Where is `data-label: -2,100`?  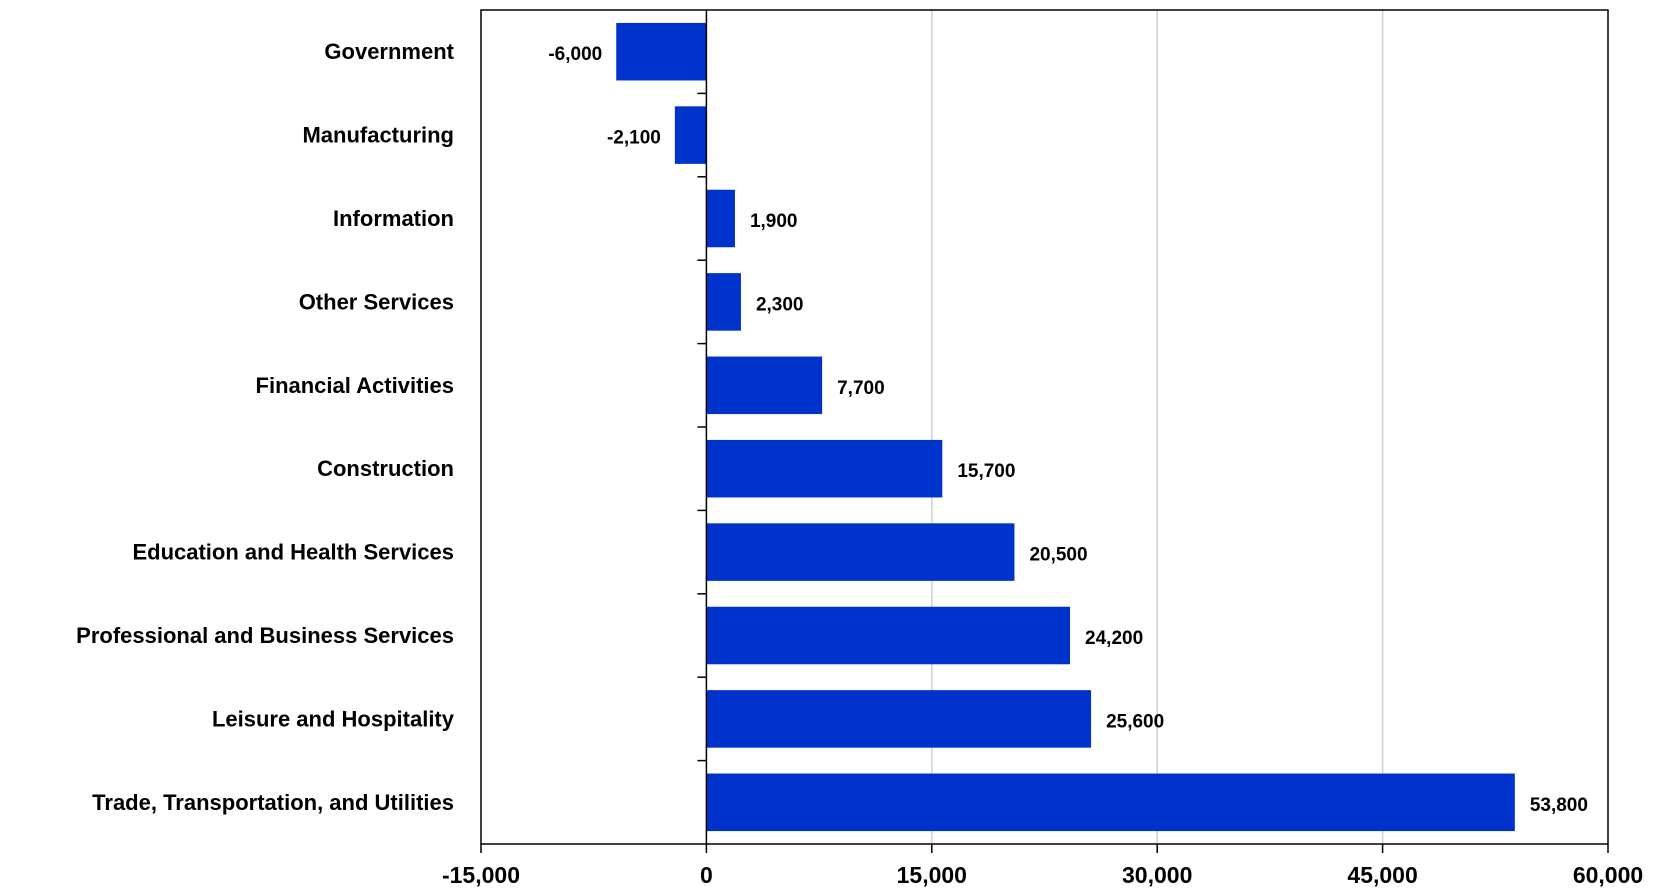
data-label: -2,100 is located at coordinates (634, 138).